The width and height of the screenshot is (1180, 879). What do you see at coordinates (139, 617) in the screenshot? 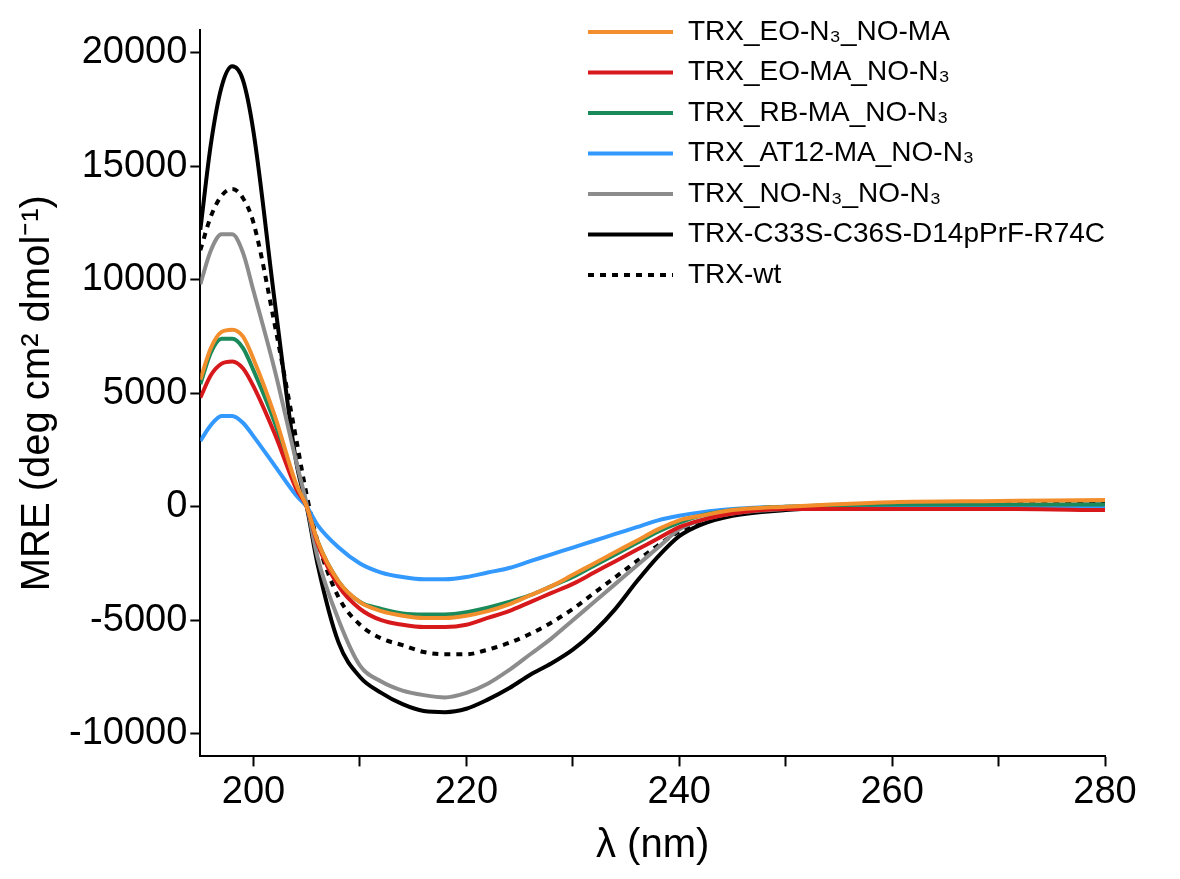
I see `y-tick-label: -5000` at bounding box center [139, 617].